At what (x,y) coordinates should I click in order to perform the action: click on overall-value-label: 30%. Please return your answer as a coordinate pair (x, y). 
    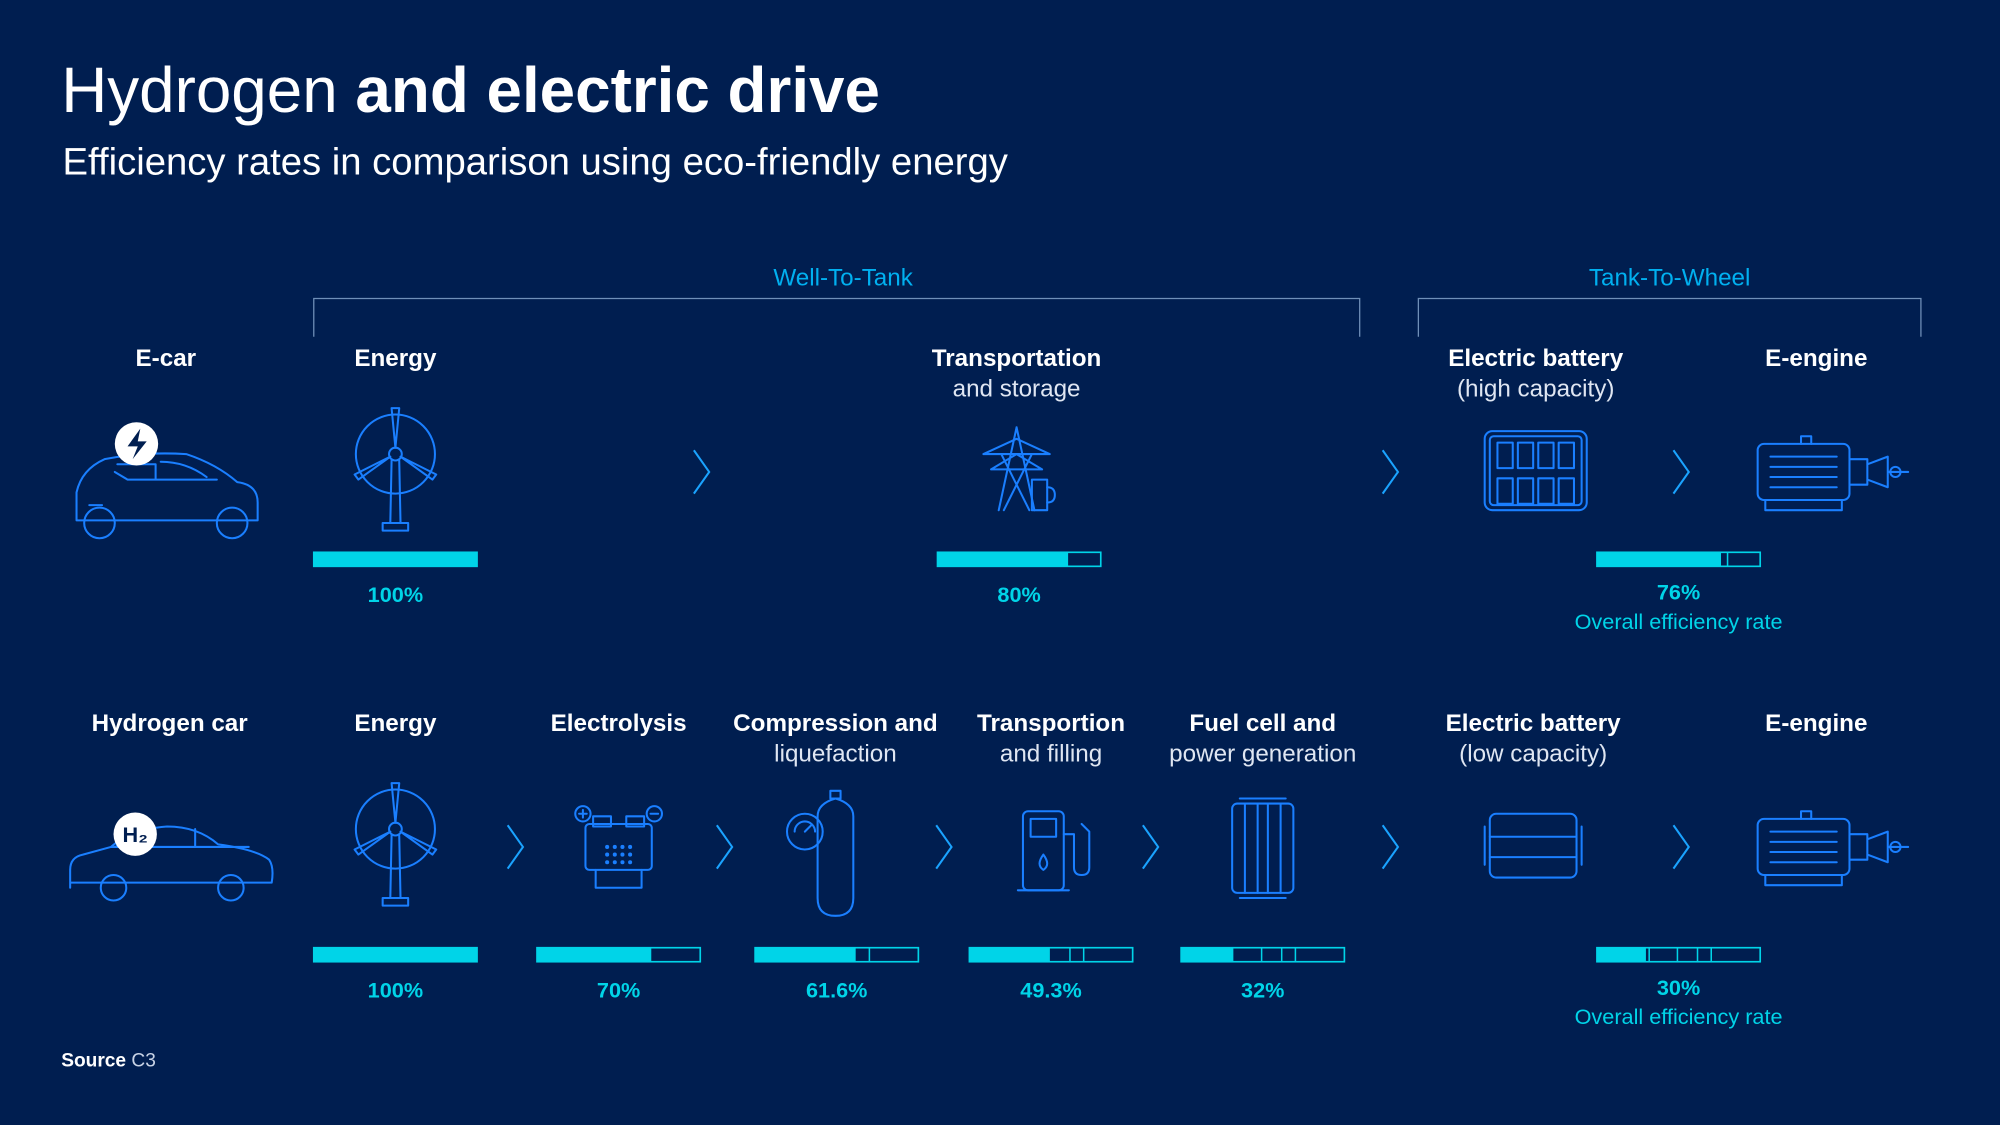
    Looking at the image, I should click on (1678, 987).